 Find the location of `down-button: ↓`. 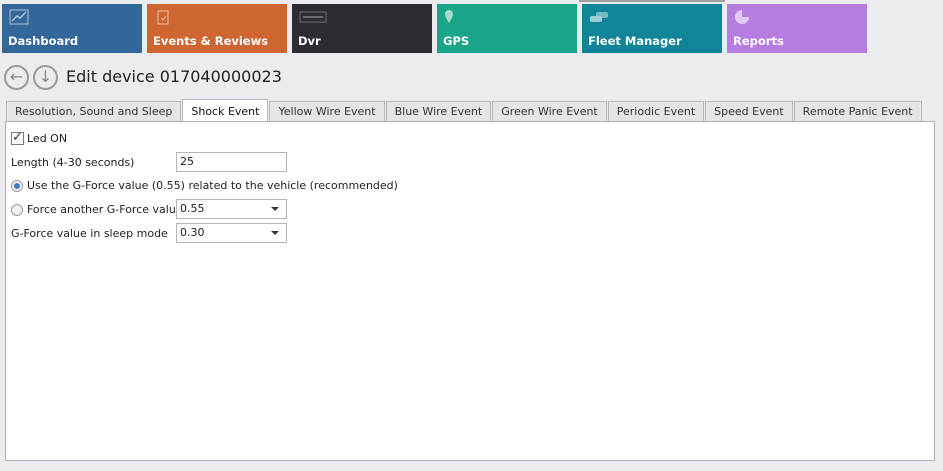

down-button: ↓ is located at coordinates (45, 77).